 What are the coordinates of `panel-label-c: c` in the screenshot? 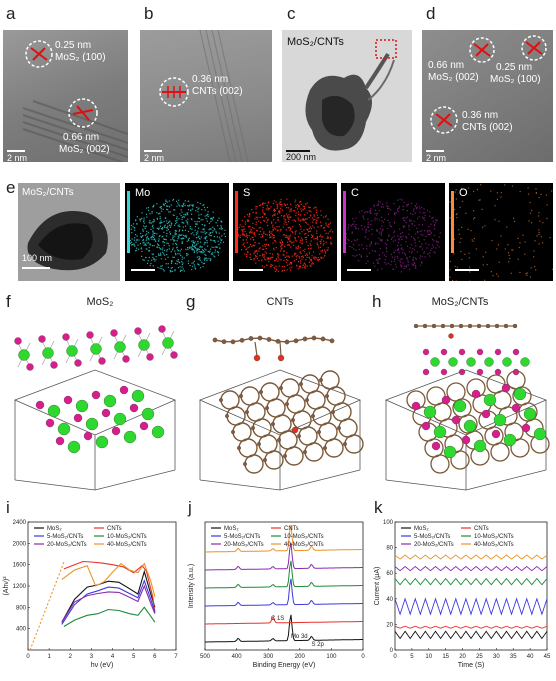 It's located at (291, 13).